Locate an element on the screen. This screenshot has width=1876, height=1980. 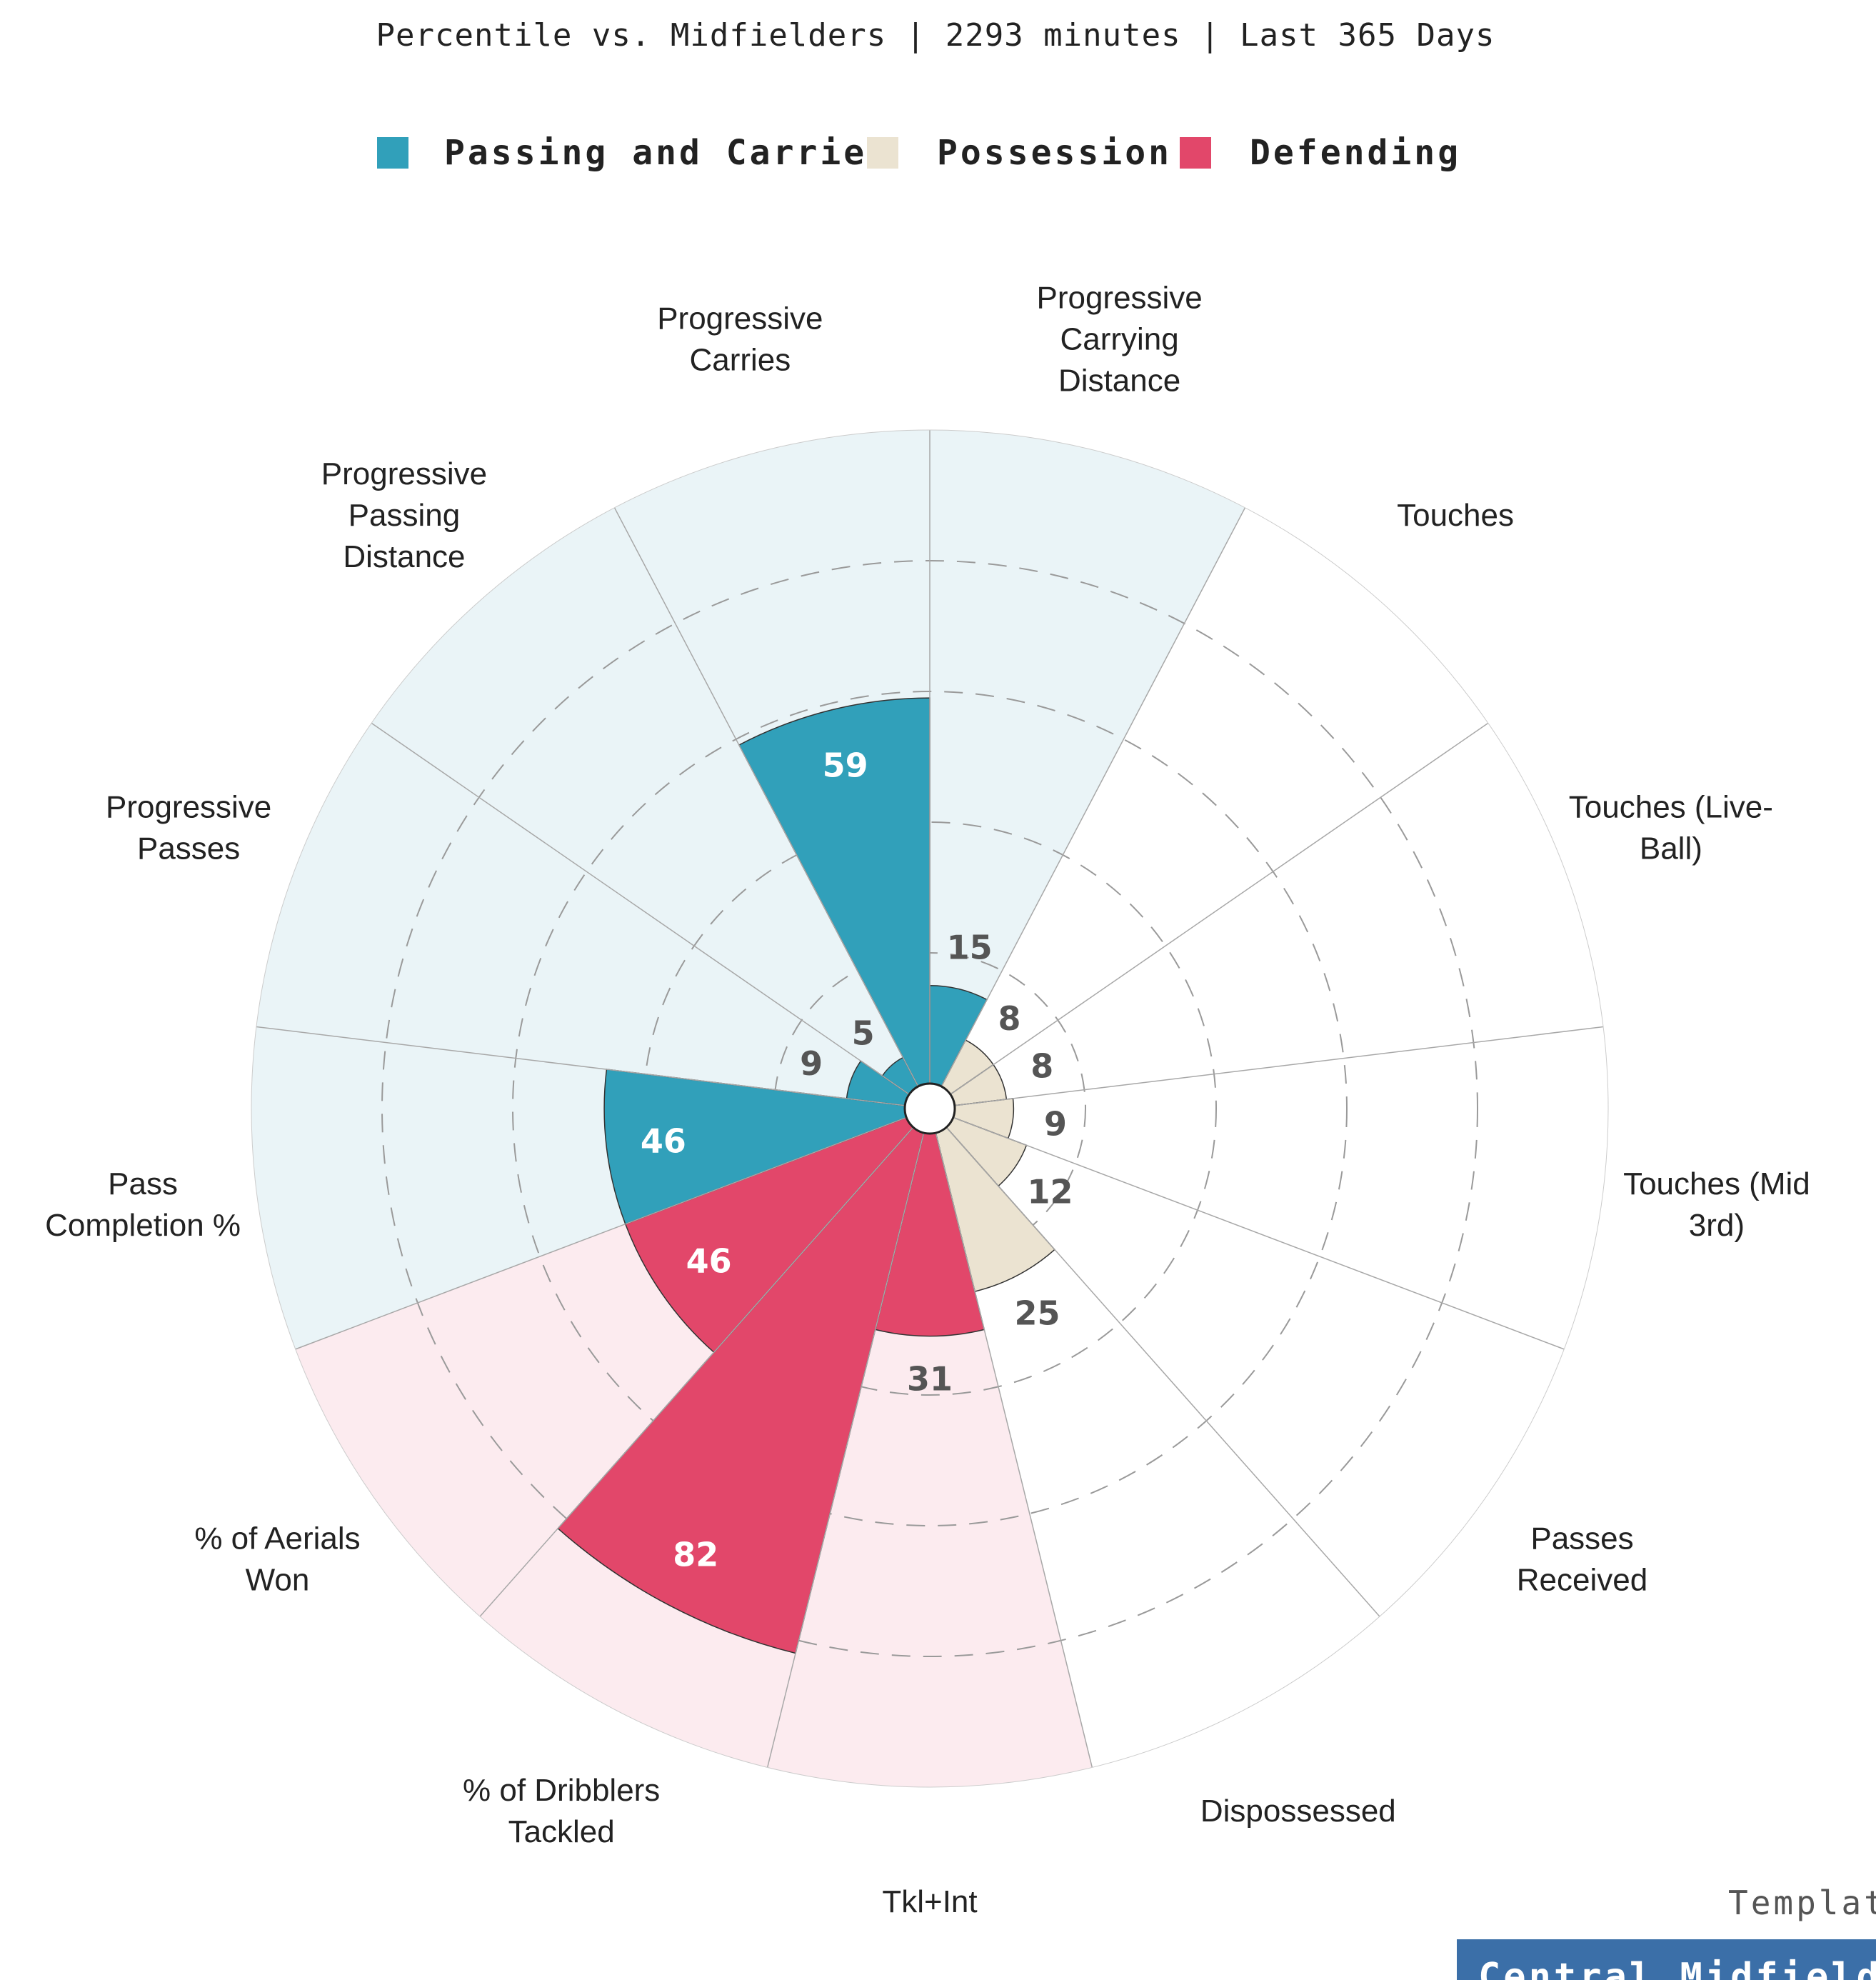
slice-bg-progressive-carrying-distance is located at coordinates (1087, 758).